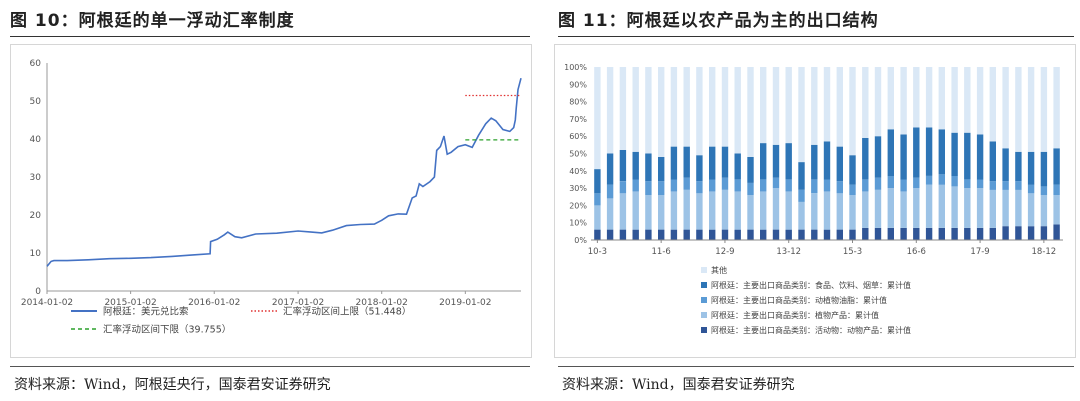 The image size is (1080, 401). I want to click on y-tick-label: 0%, so click(580, 240).